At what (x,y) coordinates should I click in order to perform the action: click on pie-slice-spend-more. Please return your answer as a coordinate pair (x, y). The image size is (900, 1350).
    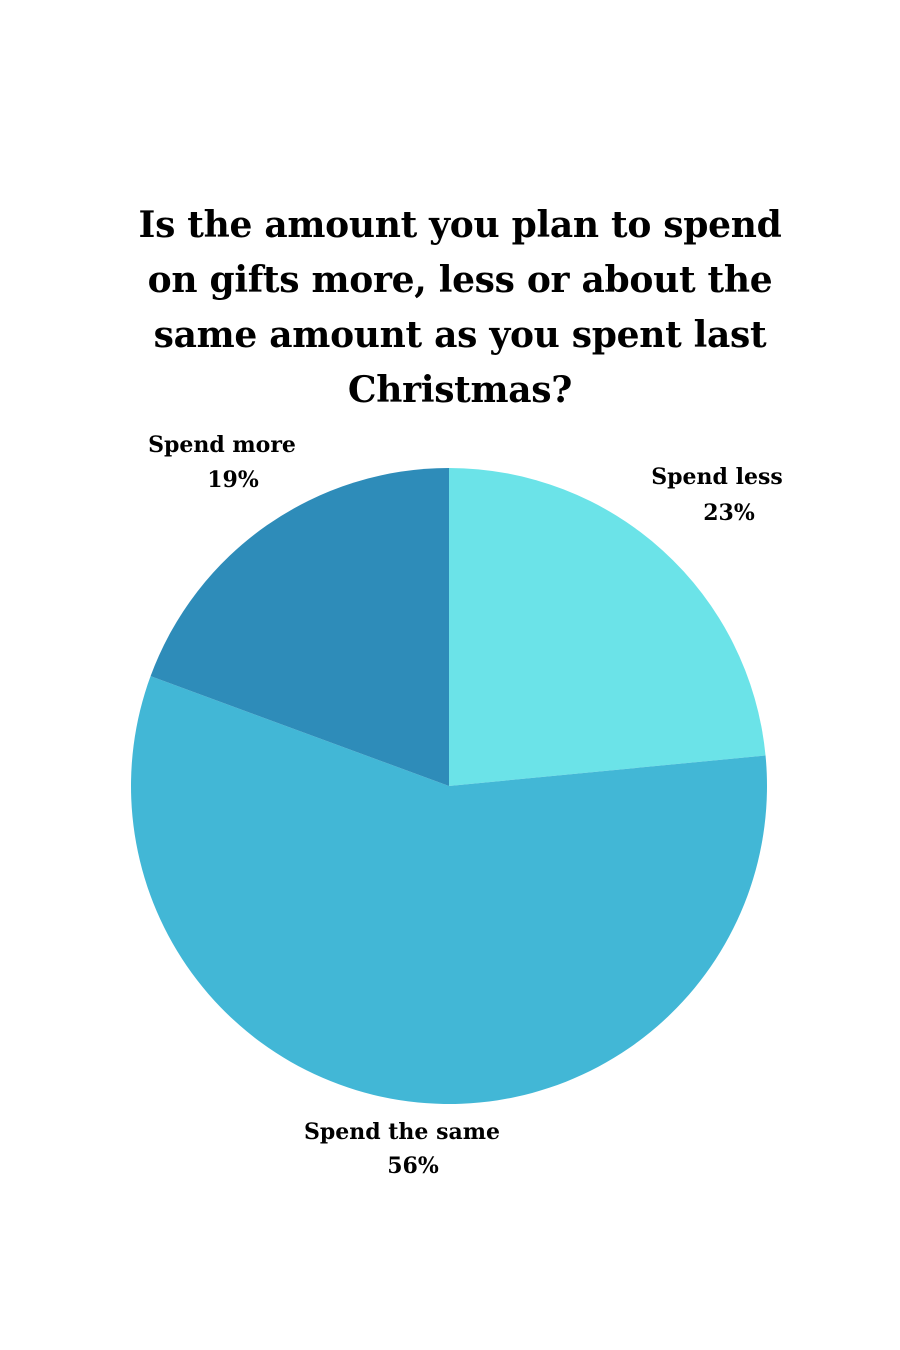
    Looking at the image, I should click on (299, 627).